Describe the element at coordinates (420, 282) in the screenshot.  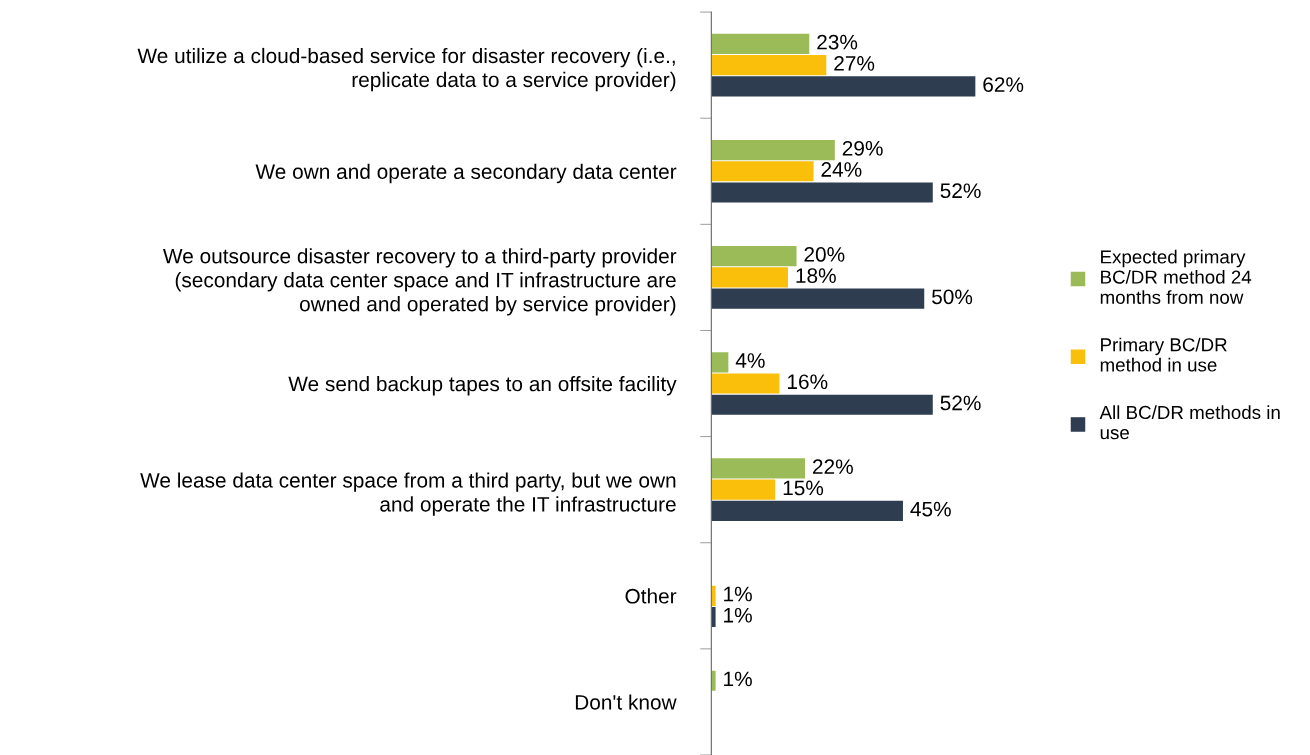
I see `y-tick-label: We outsource disaster recovery to a third-party provider (secondary data center space and IT infrastructure are owned and operated by service provider)` at that location.